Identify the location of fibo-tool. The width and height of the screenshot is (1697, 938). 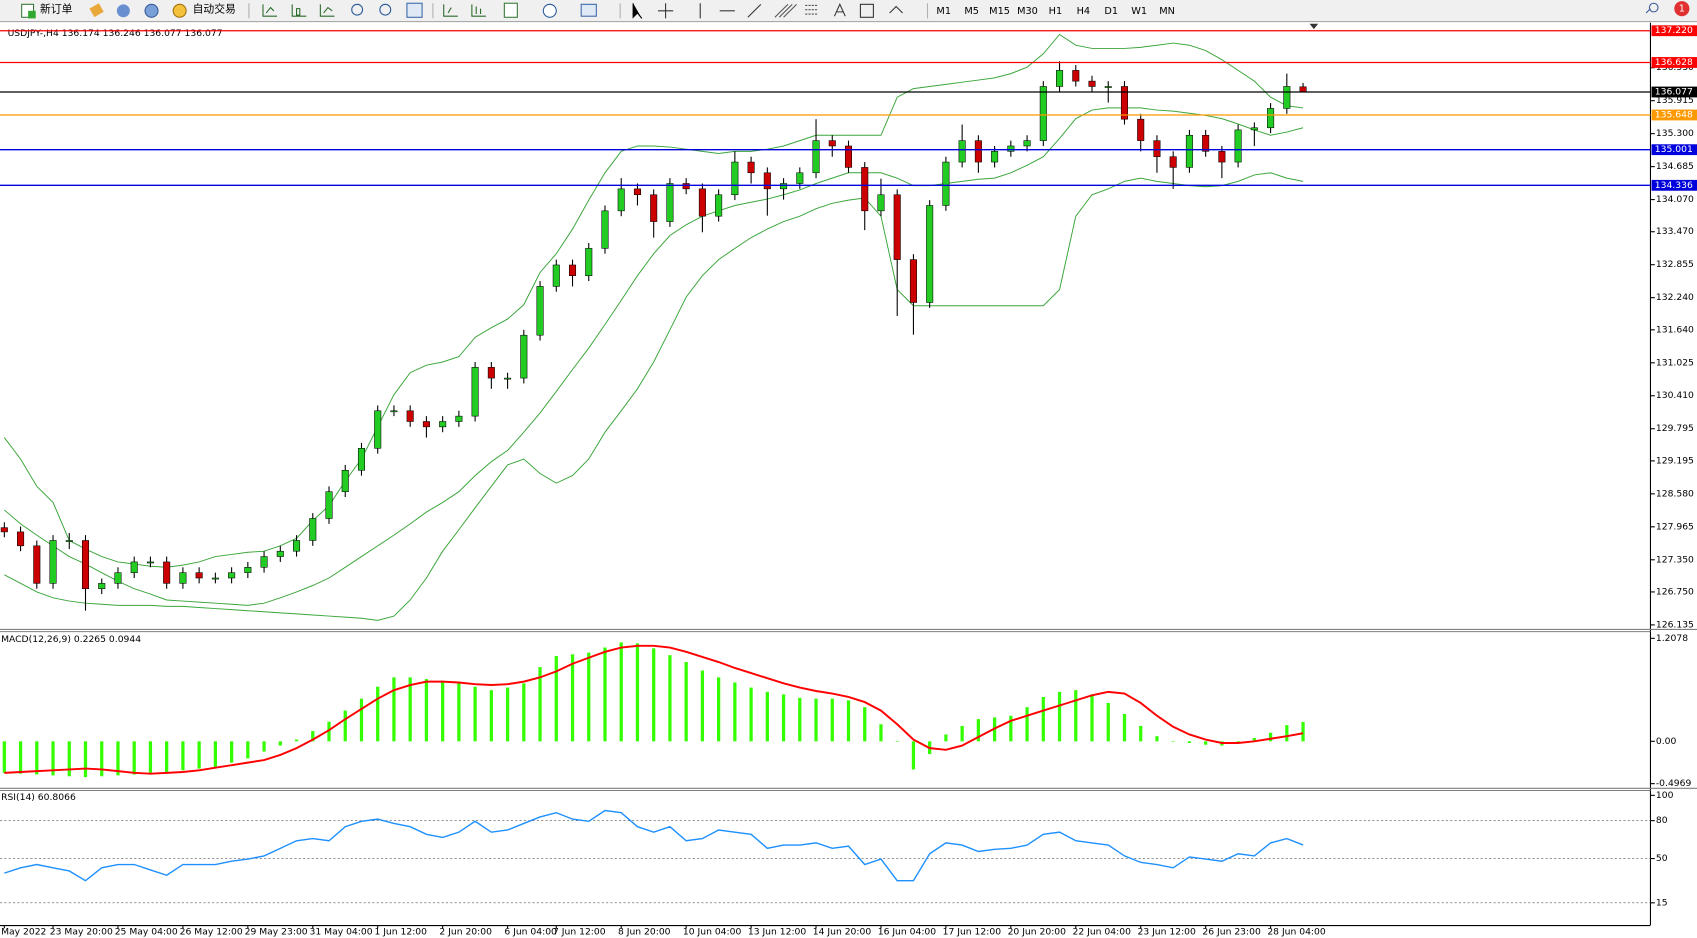
(812, 9).